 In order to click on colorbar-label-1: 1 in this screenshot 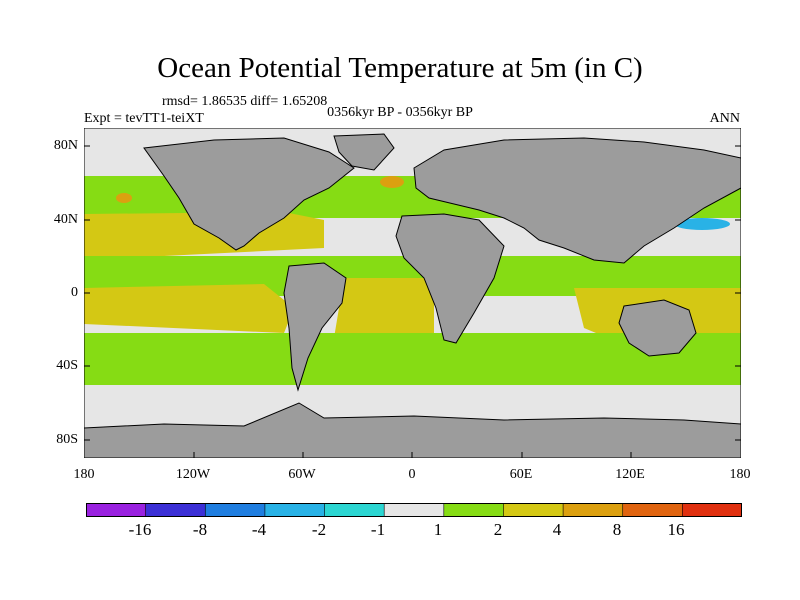, I will do `click(438, 529)`.